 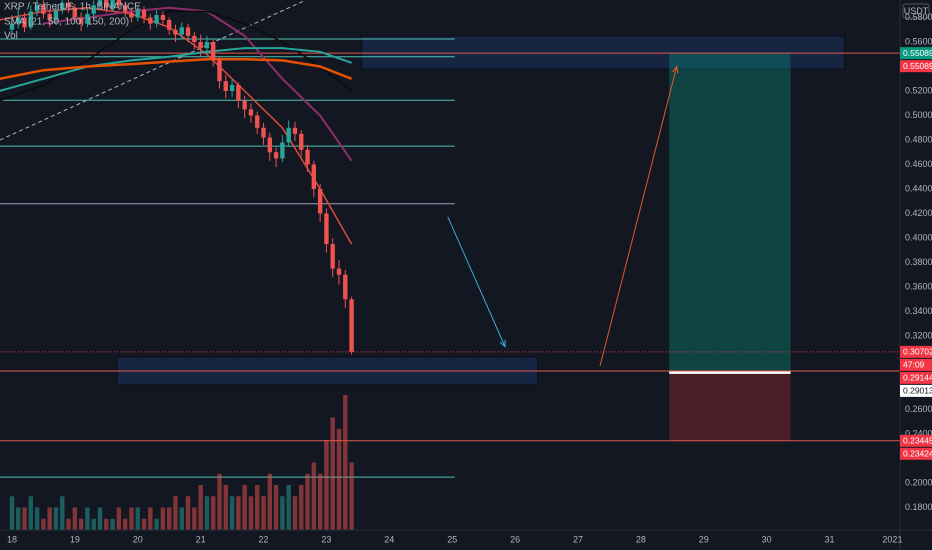 What do you see at coordinates (830, 539) in the screenshot?
I see `x-tick-label: 31` at bounding box center [830, 539].